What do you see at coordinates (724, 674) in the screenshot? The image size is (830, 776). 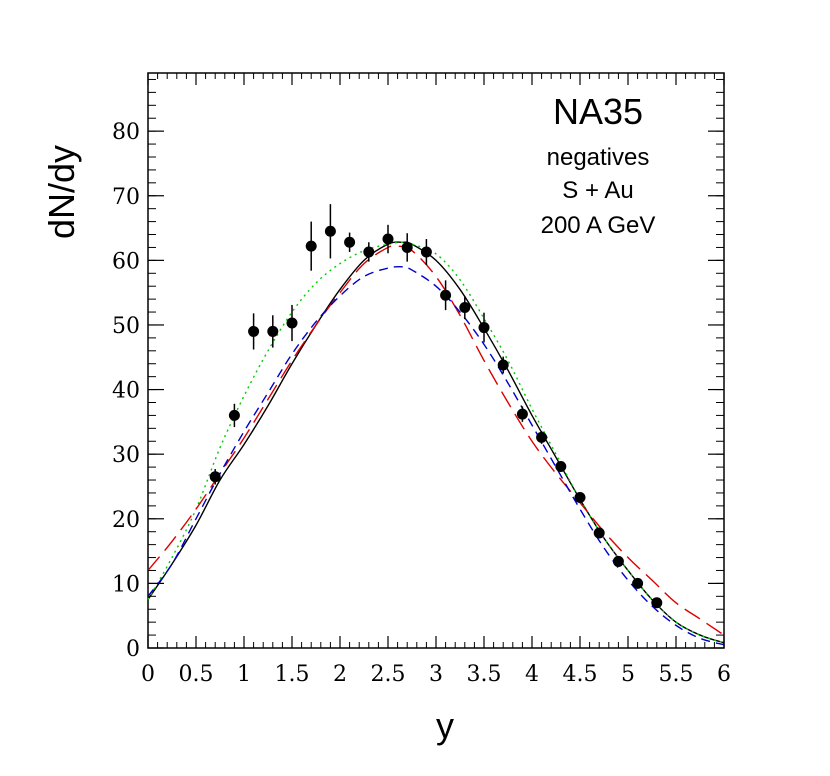 I see `x-tick-label: 6` at bounding box center [724, 674].